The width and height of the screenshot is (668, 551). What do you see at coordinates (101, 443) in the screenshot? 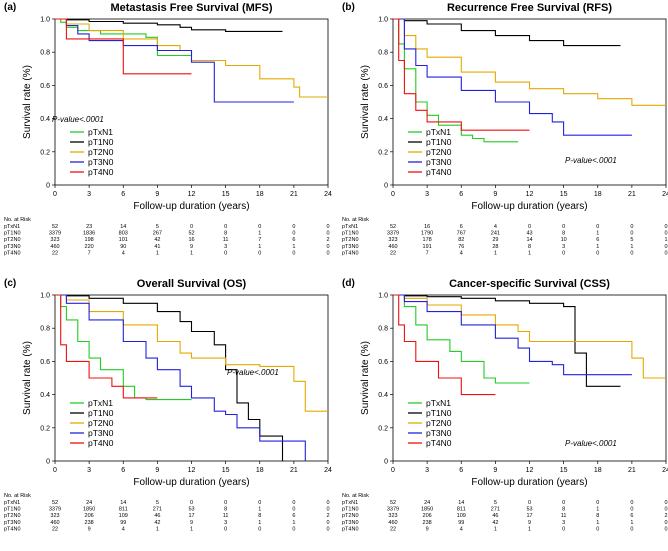
I see `legend-entry: pT4N0` at bounding box center [101, 443].